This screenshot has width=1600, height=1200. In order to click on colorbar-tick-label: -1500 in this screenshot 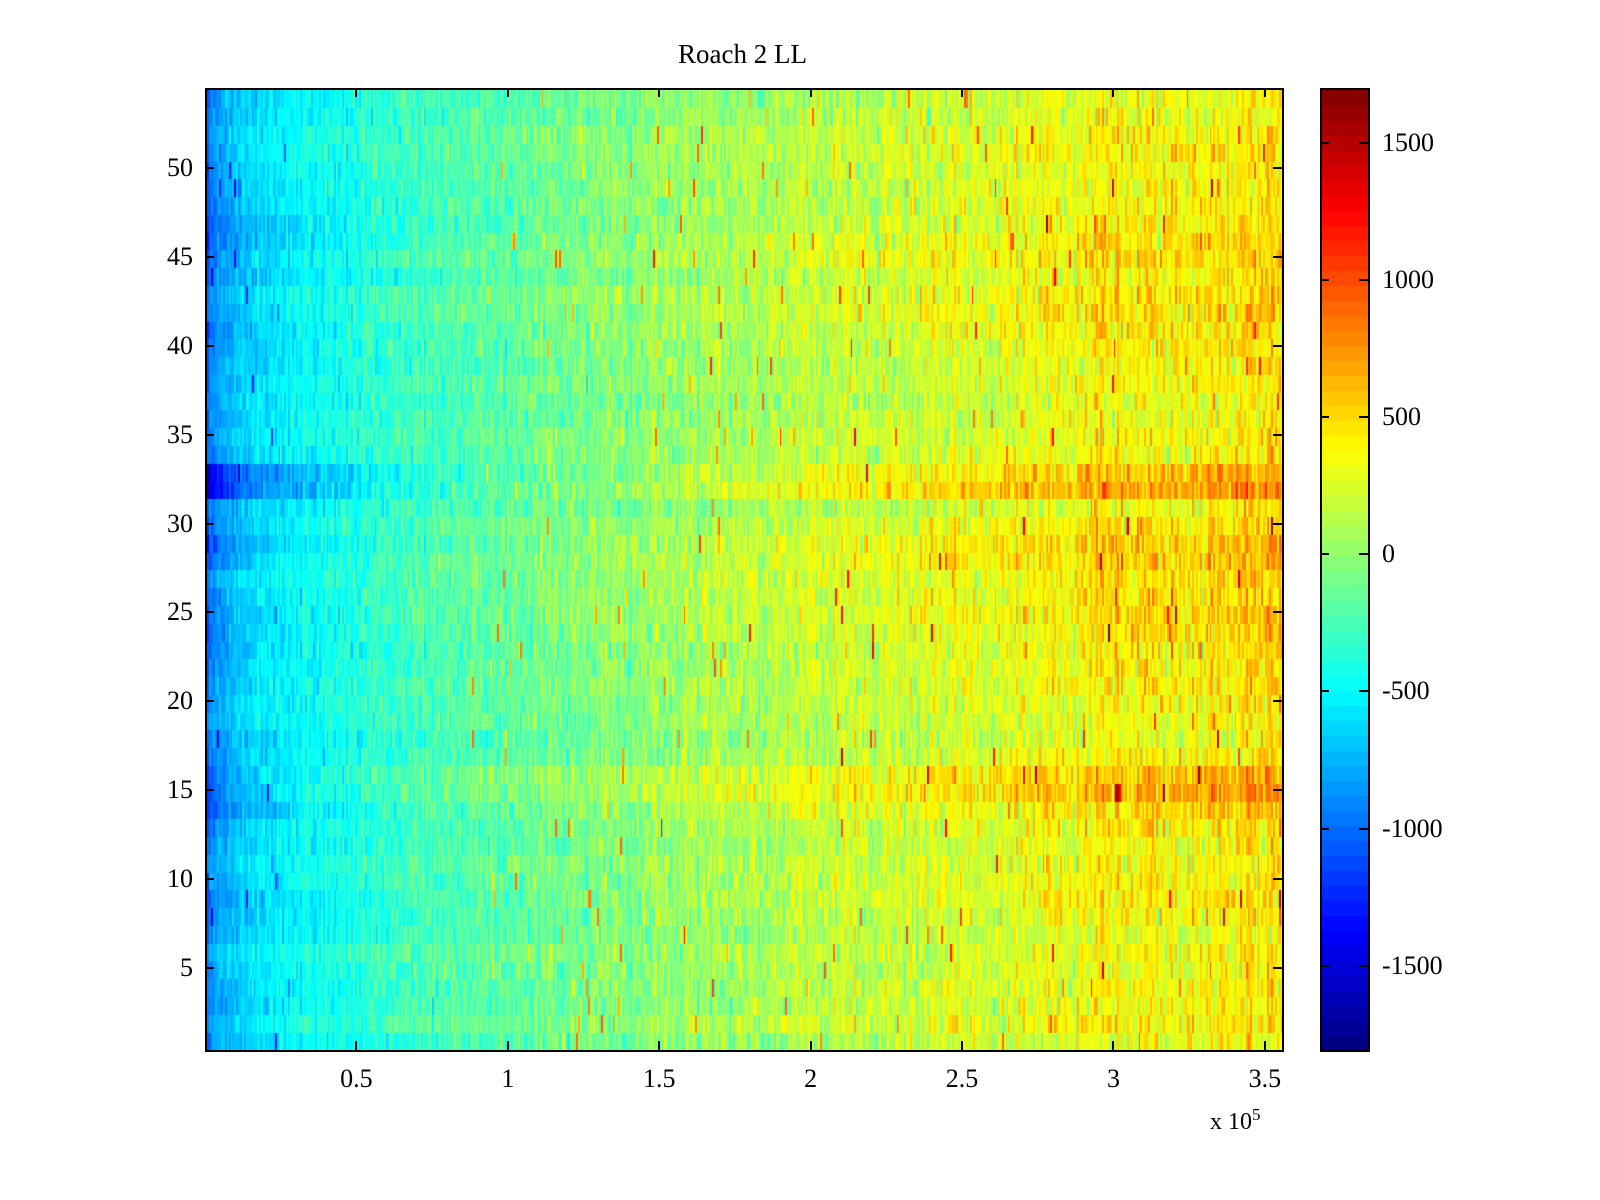, I will do `click(1412, 965)`.